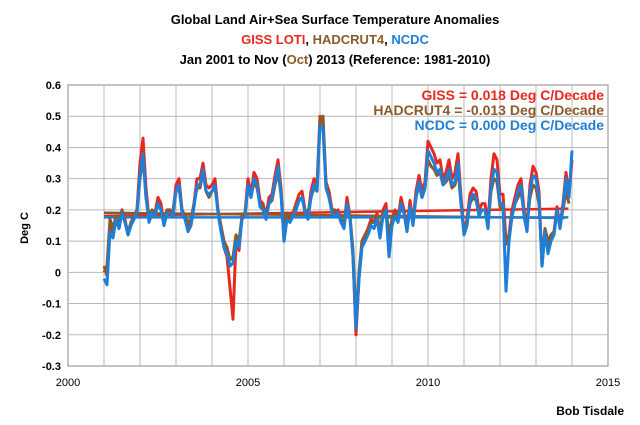  I want to click on x-axis-tick-labels: 2000 2005 2010 2015, so click(338, 383).